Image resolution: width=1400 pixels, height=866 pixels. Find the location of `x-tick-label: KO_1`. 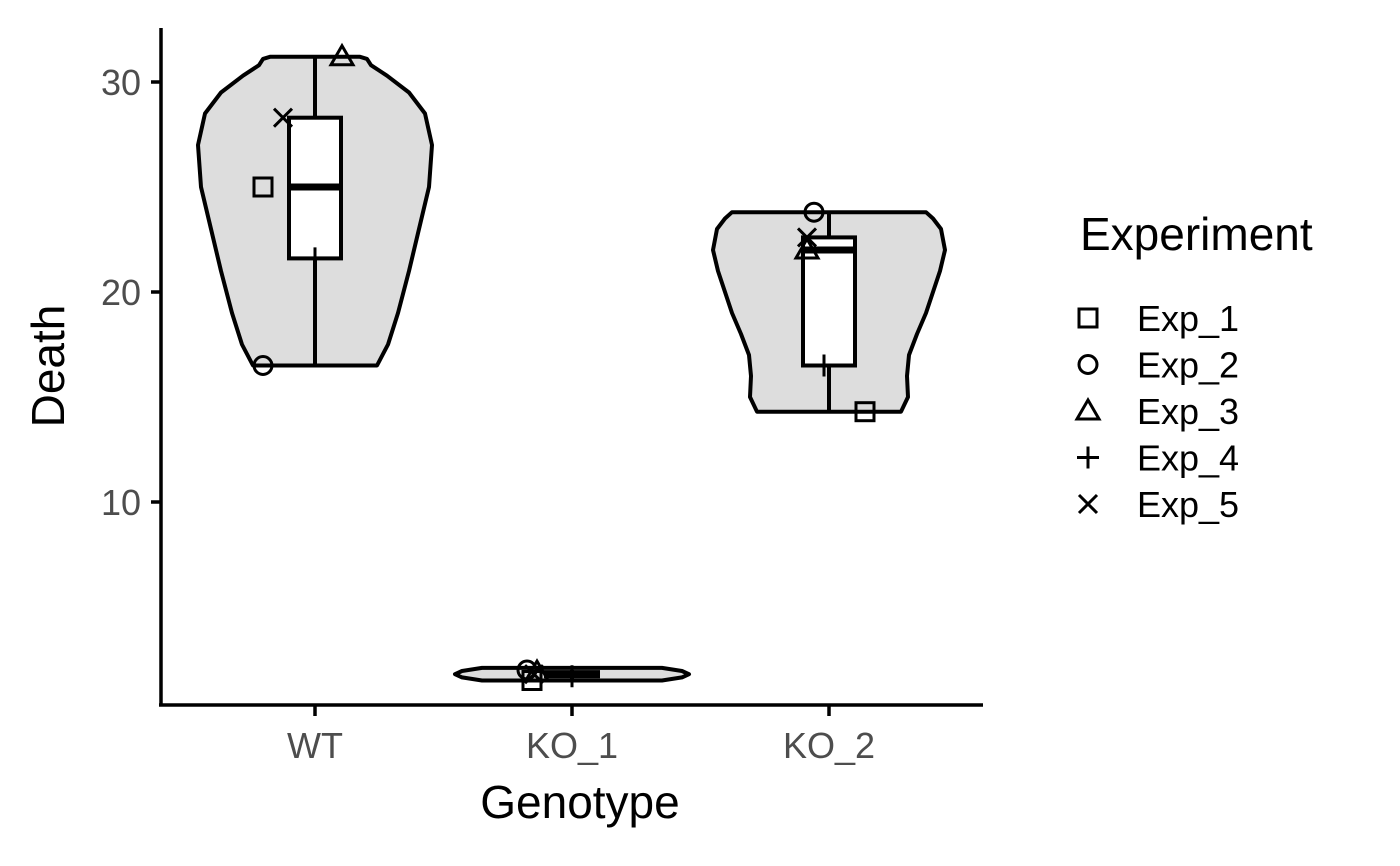

x-tick-label: KO_1 is located at coordinates (572, 745).